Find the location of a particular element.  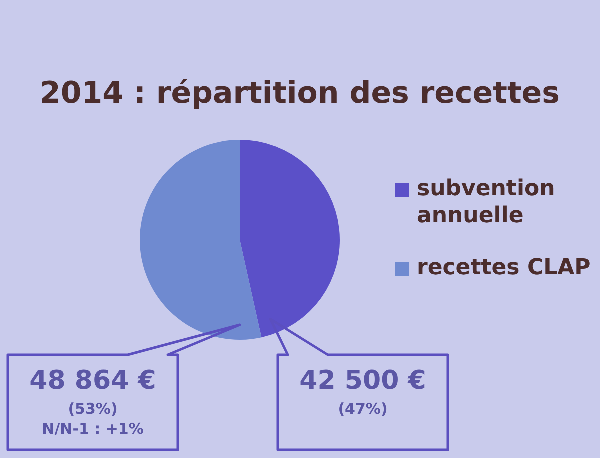

data-label: 48 864 € (53%) N/N-1 : +1% is located at coordinates (93, 402).